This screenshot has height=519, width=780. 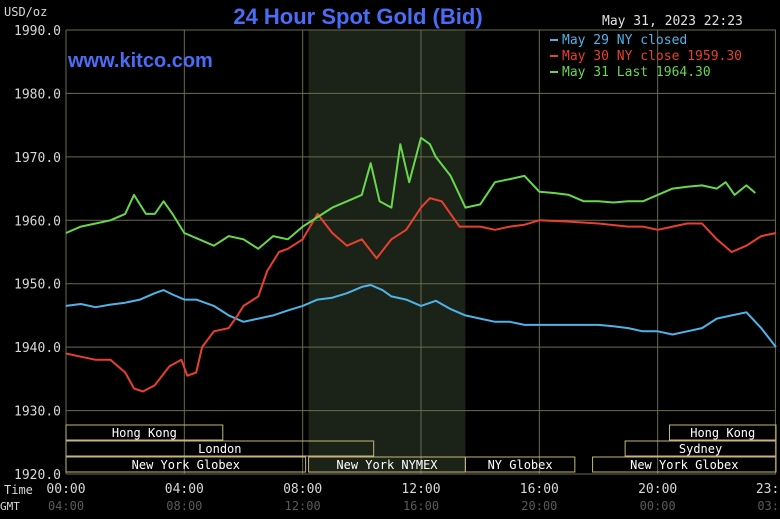 I want to click on session-label: Sydney, so click(x=700, y=449).